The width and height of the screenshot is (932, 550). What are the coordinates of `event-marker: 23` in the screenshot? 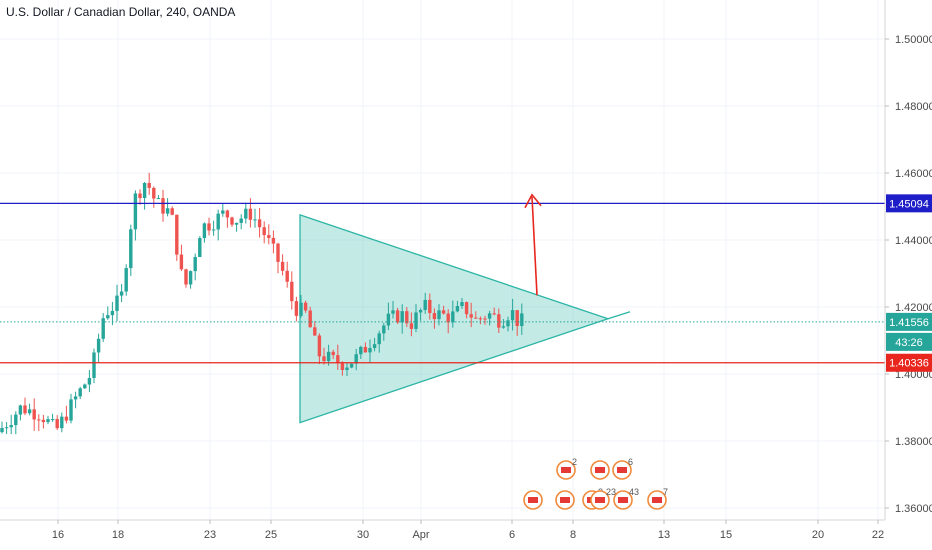 It's located at (603, 498).